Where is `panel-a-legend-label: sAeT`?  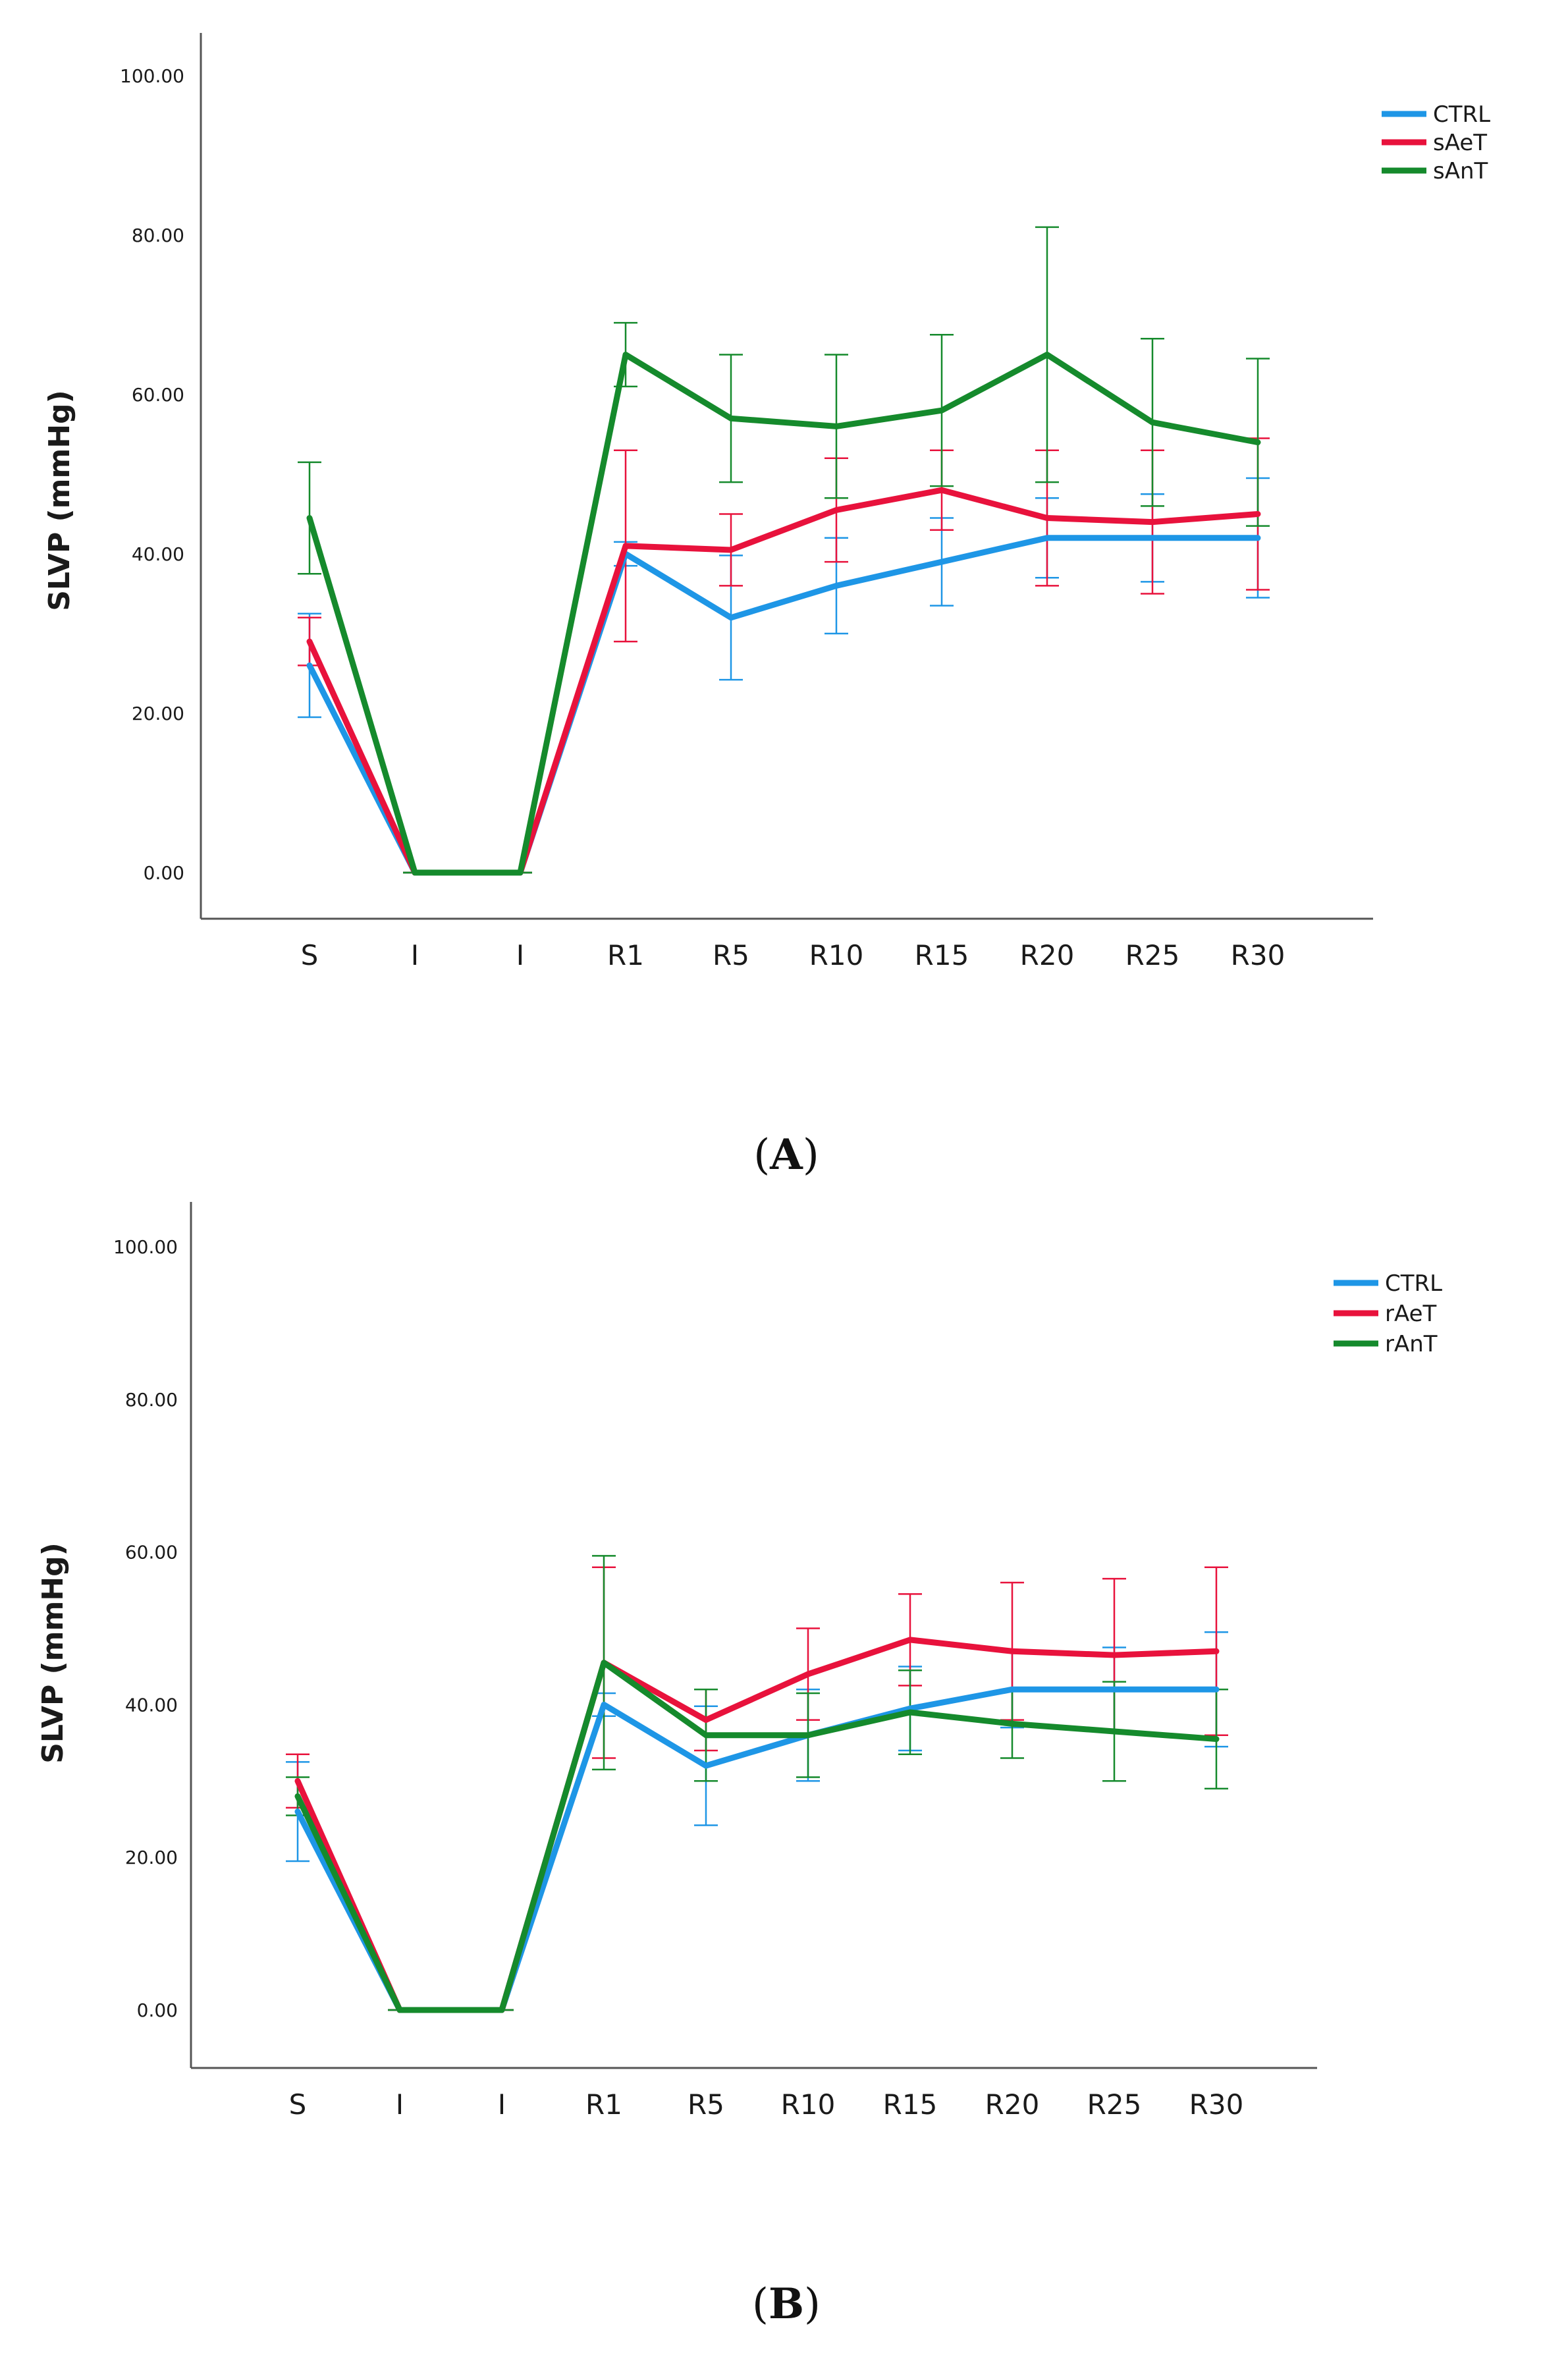 panel-a-legend-label: sAeT is located at coordinates (1460, 143).